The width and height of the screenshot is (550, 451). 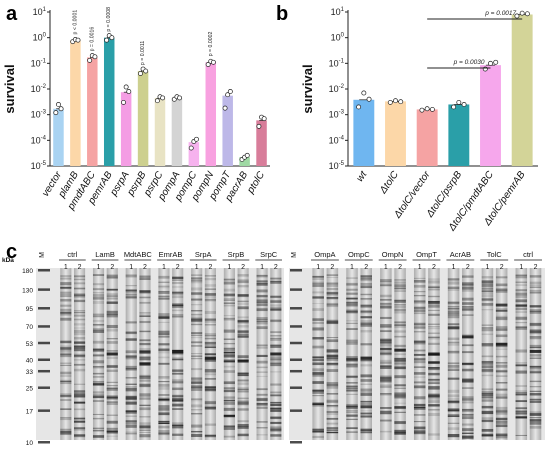 I want to click on gel-group-label: LamB, so click(x=105, y=254).